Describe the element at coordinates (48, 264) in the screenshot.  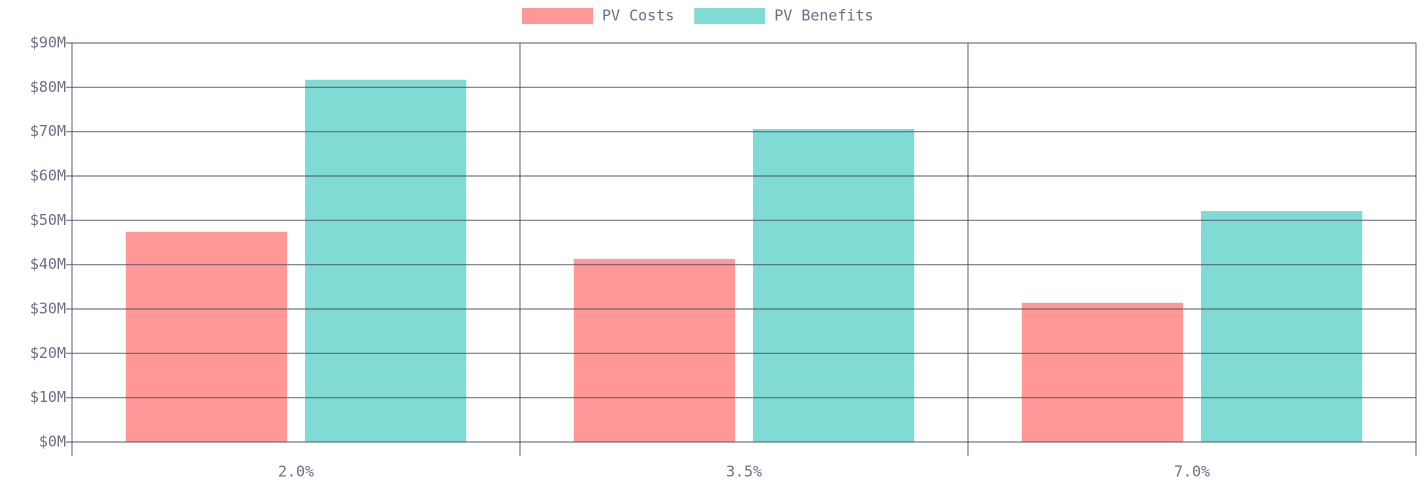
I see `y-tick-label: $40M` at that location.